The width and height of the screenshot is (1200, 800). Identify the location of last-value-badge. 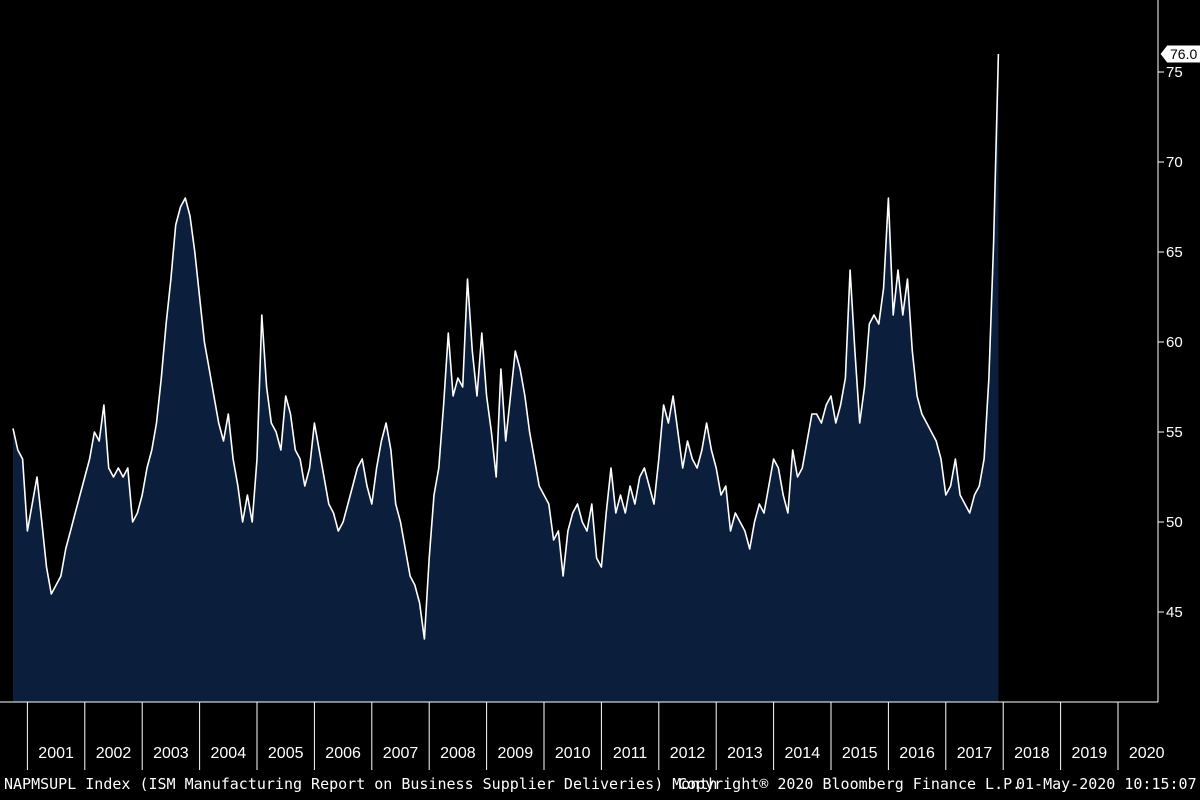
(1179, 54).